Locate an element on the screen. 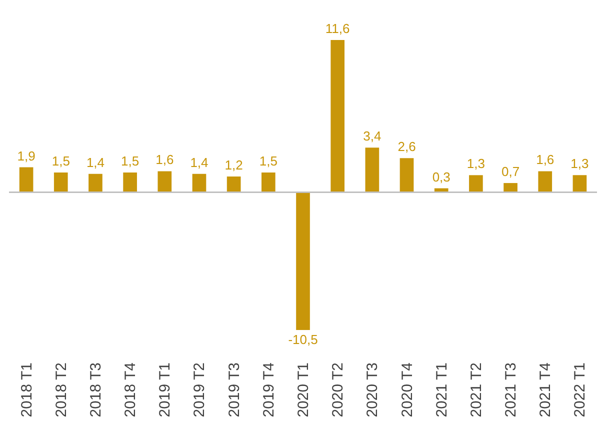  x-tick-label: 2019 T1 is located at coordinates (165, 390).